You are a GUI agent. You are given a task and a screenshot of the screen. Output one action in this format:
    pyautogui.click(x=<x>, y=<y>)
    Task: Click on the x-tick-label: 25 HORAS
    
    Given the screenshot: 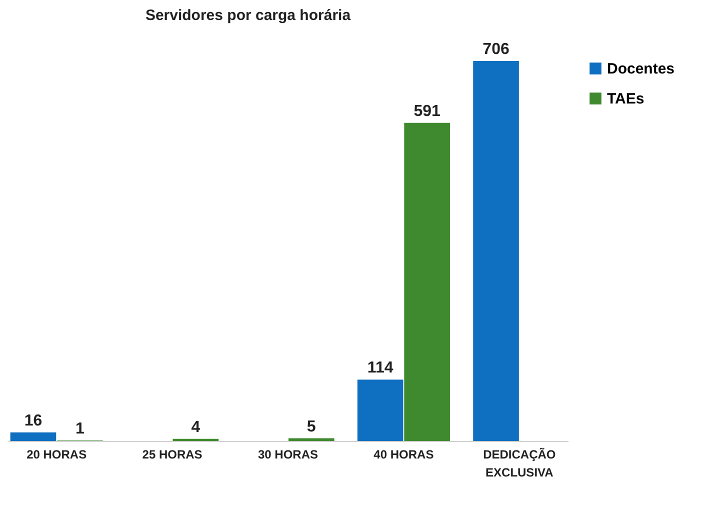 What is the action you would take?
    pyautogui.click(x=172, y=455)
    